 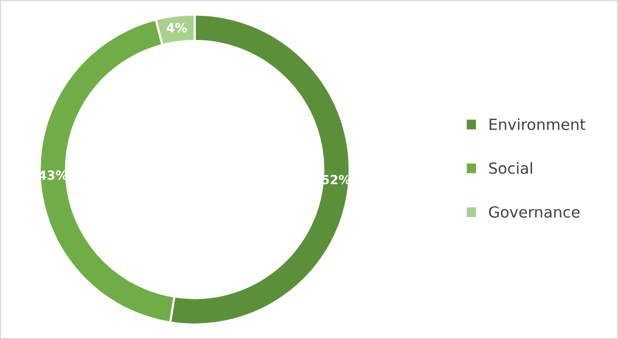 I want to click on legend-label: Social, so click(x=510, y=168).